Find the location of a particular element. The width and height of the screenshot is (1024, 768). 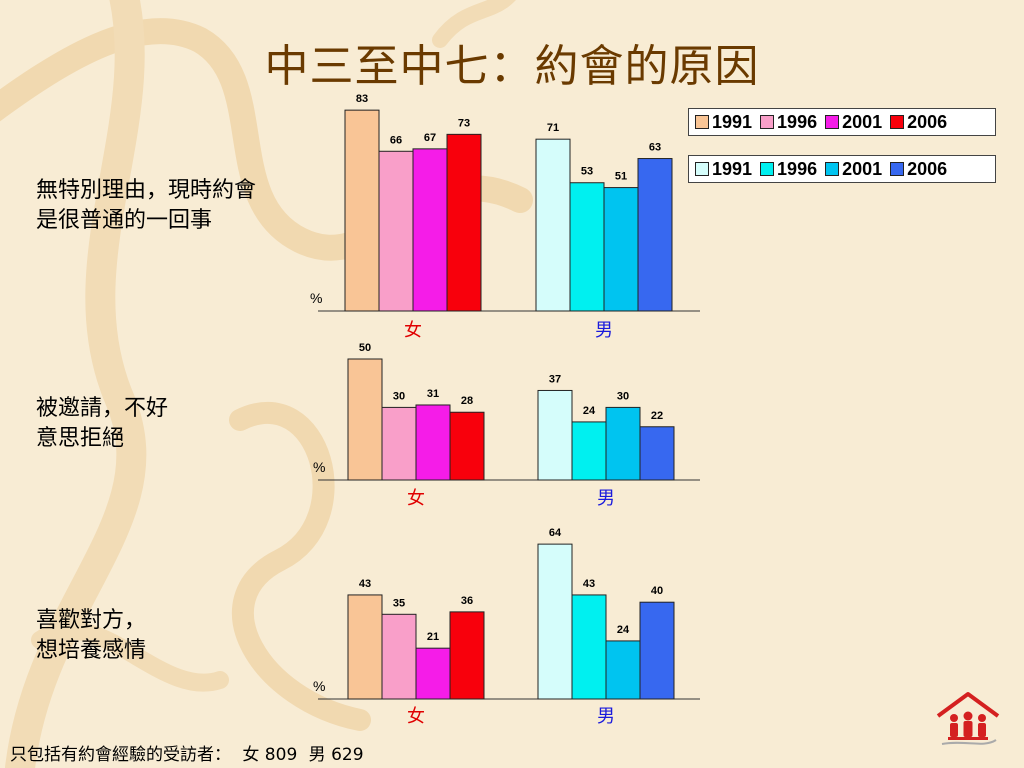

female-legend-item-2001: 2001 is located at coordinates (853, 122).